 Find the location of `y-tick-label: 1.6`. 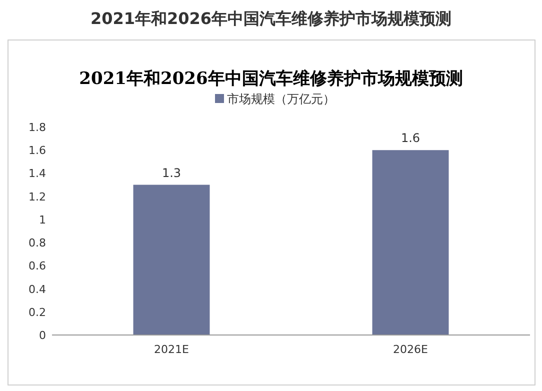

y-tick-label: 1.6 is located at coordinates (37, 151).